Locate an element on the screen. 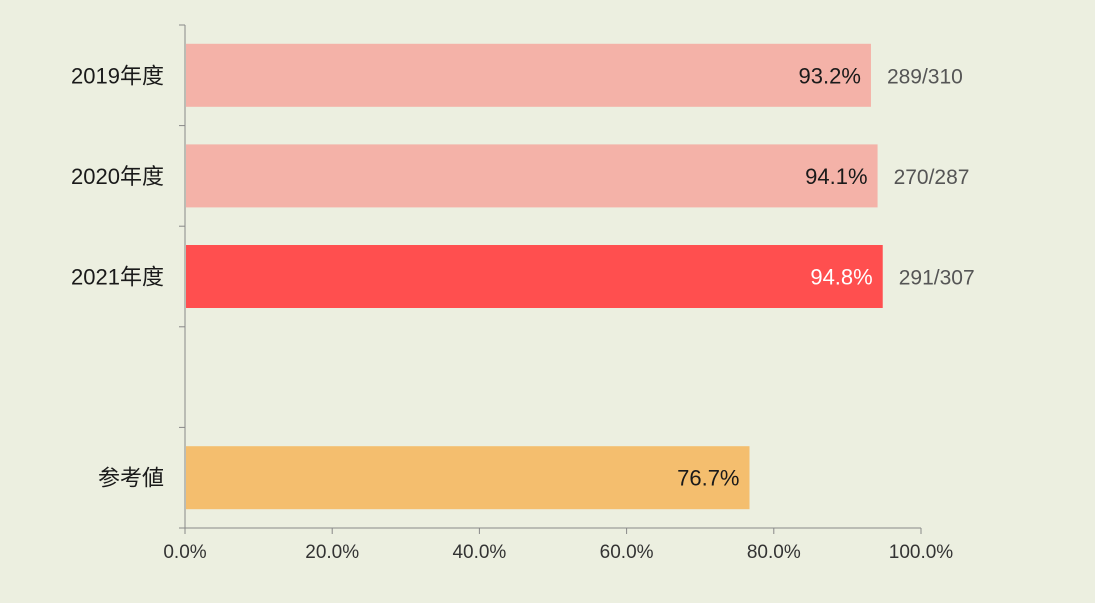  x-tick-label: 60.0% is located at coordinates (627, 552).